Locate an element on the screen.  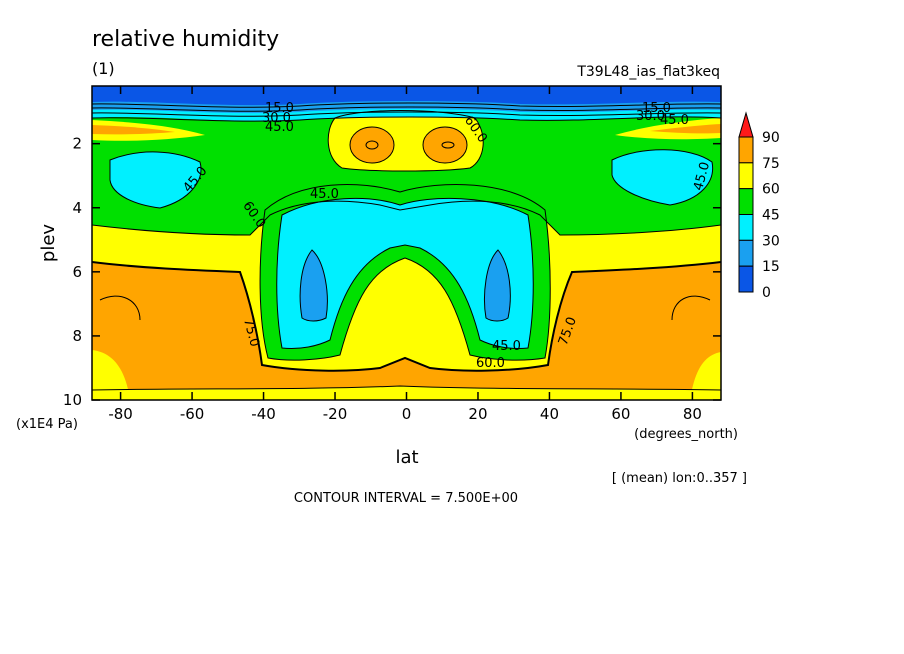
colorbar: 90 75 60 45 30 15 0 is located at coordinates (759, 206).